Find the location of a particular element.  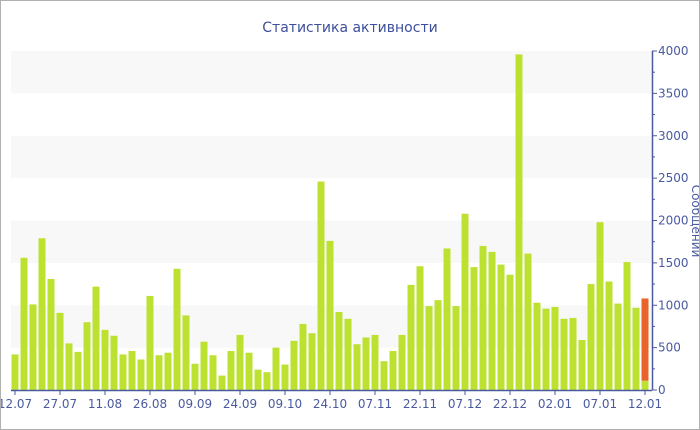

x-tick-label: 11.08 is located at coordinates (105, 404).